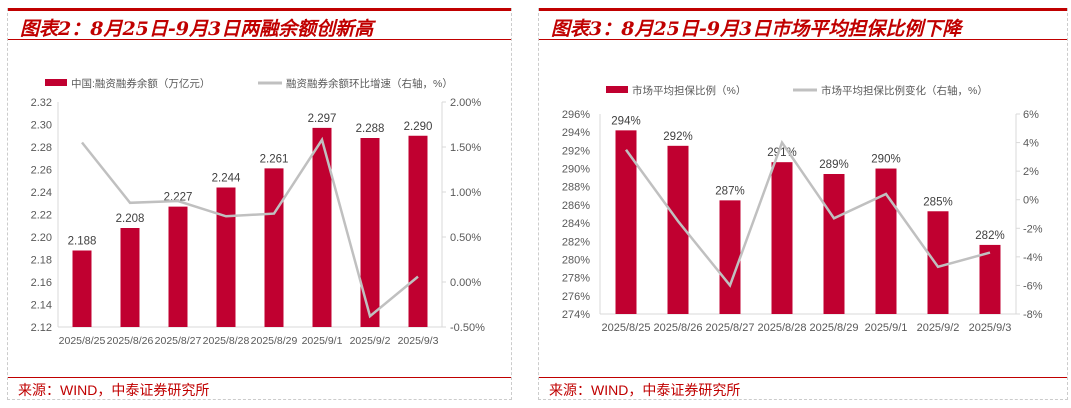 The image size is (1071, 408). What do you see at coordinates (576, 242) in the screenshot?
I see `y-tick-label: 282%` at bounding box center [576, 242].